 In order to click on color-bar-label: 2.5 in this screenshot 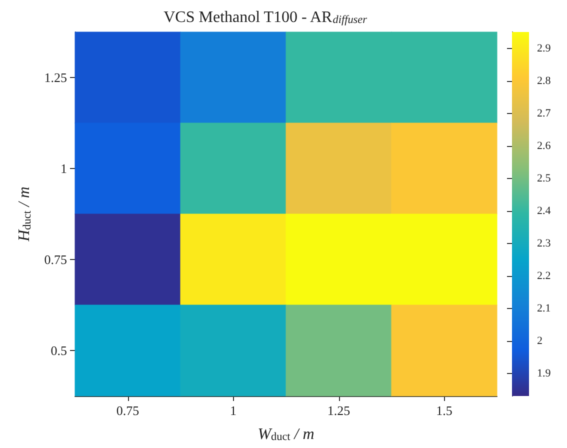, I will do `click(544, 178)`.